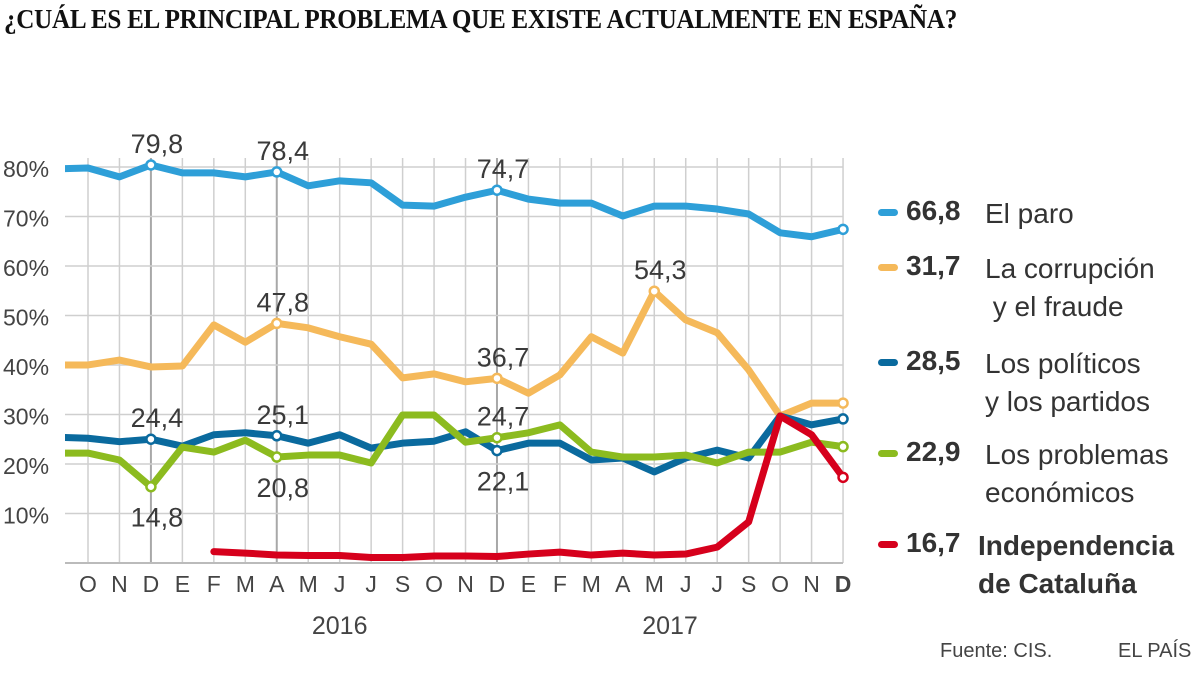 Image resolution: width=1200 pixels, height=699 pixels. What do you see at coordinates (1155, 651) in the screenshot?
I see `brand-label: EL PAÍS` at bounding box center [1155, 651].